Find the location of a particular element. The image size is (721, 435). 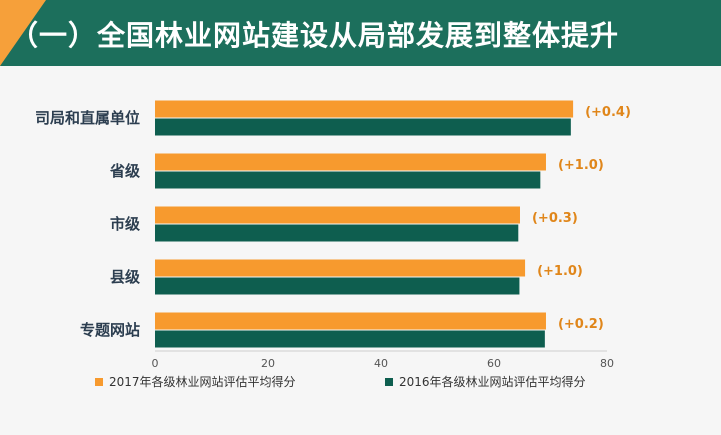

legend-label: 2016年各级林业网站评估平均得分 is located at coordinates (492, 381).